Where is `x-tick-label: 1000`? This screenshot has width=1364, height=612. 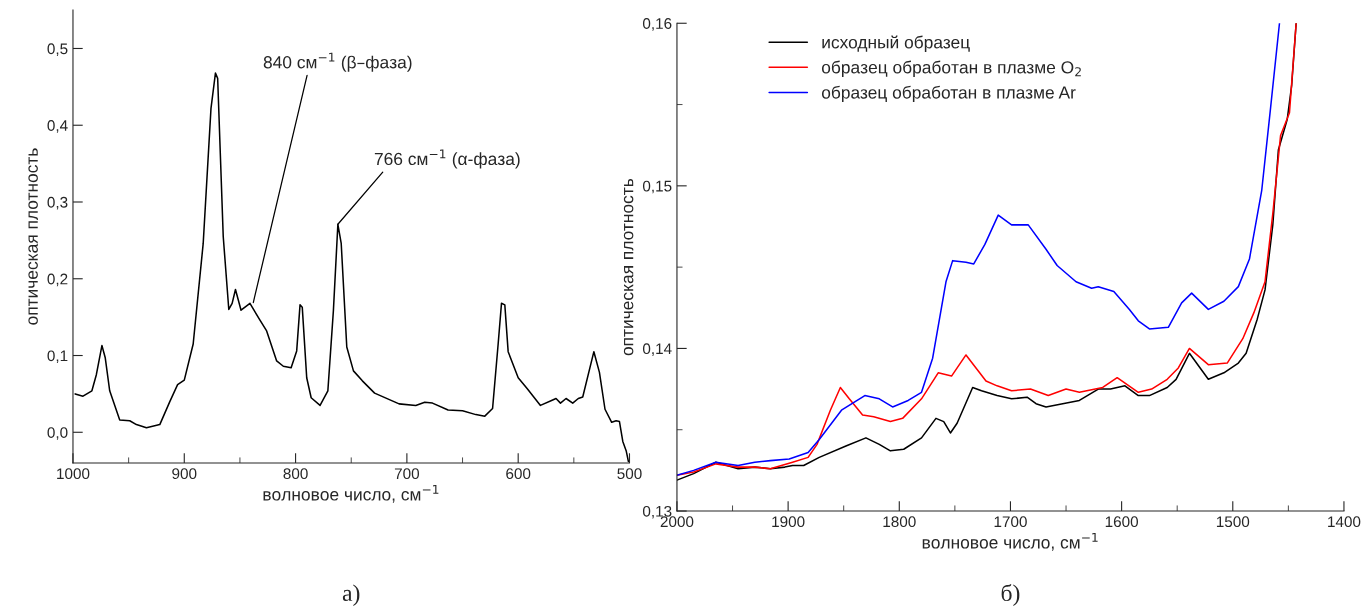
x-tick-label: 1000 is located at coordinates (73, 474).